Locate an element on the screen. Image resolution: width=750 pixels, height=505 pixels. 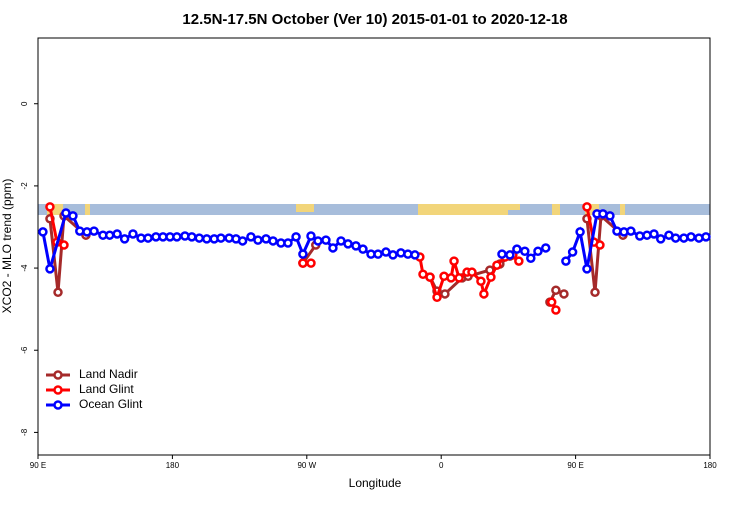
legend-label: Land Glint is located at coordinates (106, 389).